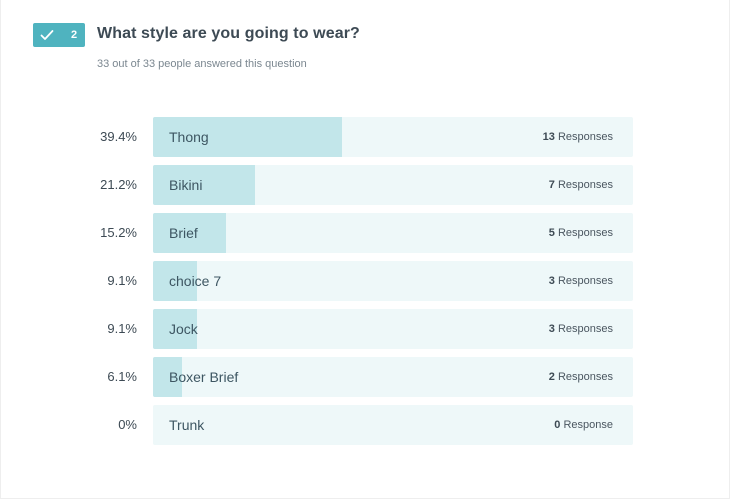  Describe the element at coordinates (183, 329) in the screenshot. I see `result-label: Jock` at that location.